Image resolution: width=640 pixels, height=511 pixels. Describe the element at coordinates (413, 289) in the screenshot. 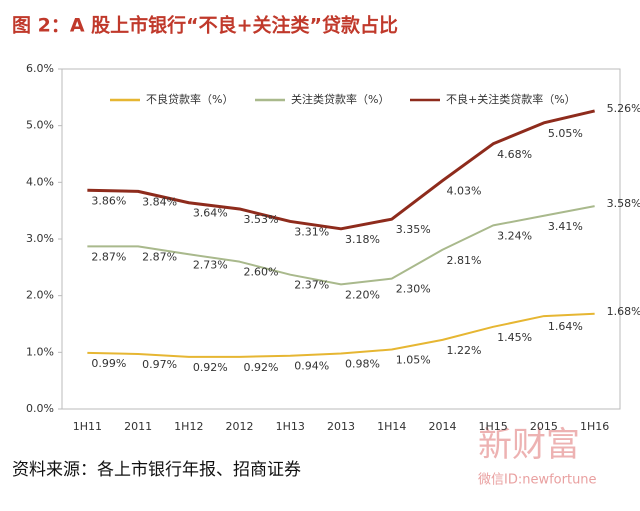

I see `value-label: 2.30%` at that location.